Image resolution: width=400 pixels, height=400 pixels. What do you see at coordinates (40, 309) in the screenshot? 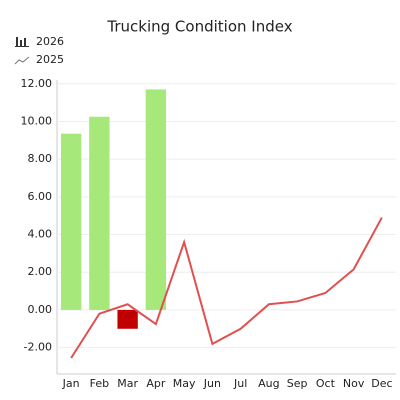
I see `y-tick-label: 0.00` at bounding box center [40, 309].